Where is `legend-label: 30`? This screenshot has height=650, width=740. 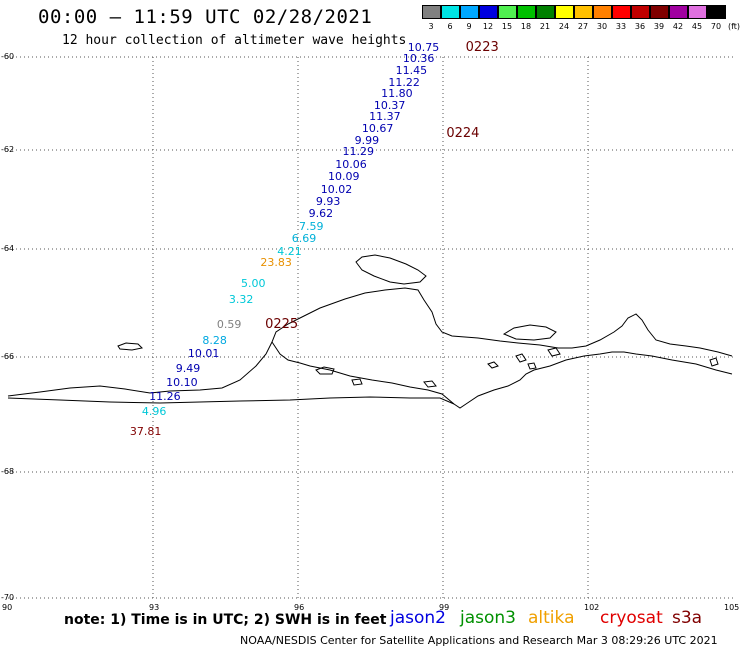 legend-label: 30 is located at coordinates (602, 26).